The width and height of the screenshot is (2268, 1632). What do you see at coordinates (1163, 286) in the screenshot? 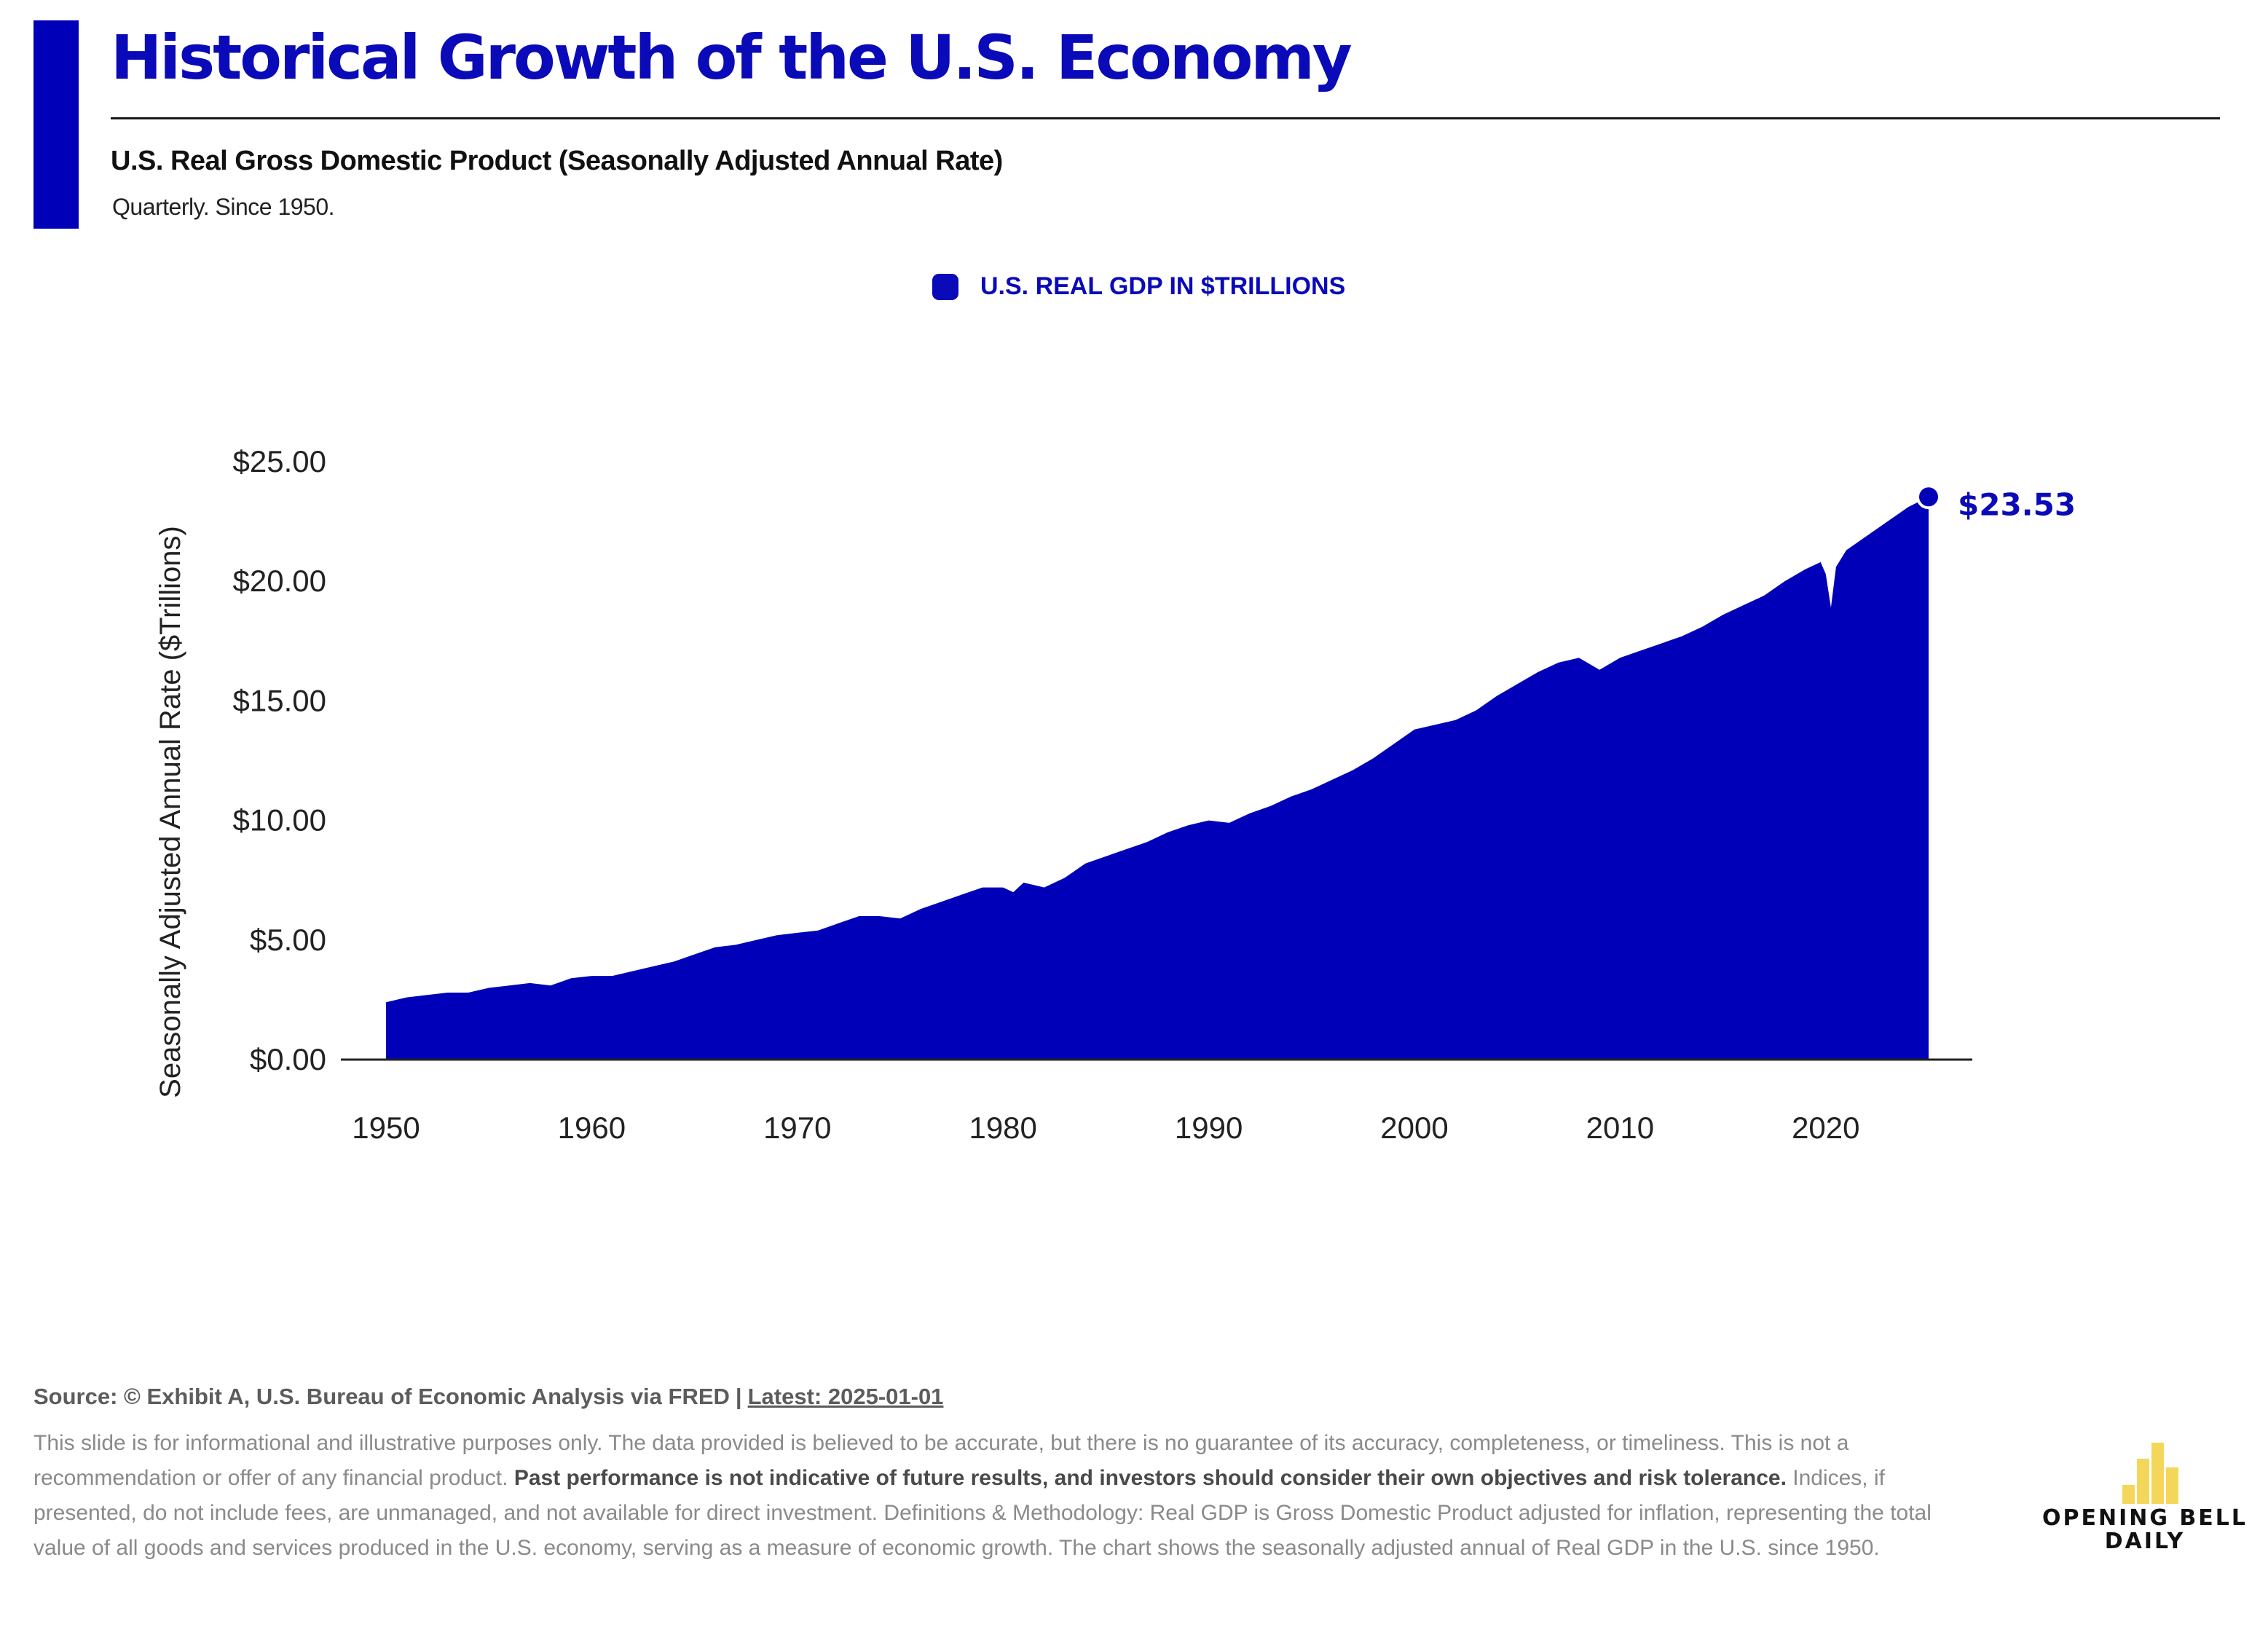
I see `legend-label: U.S. REAL GDP IN $TRILLIONS` at bounding box center [1163, 286].